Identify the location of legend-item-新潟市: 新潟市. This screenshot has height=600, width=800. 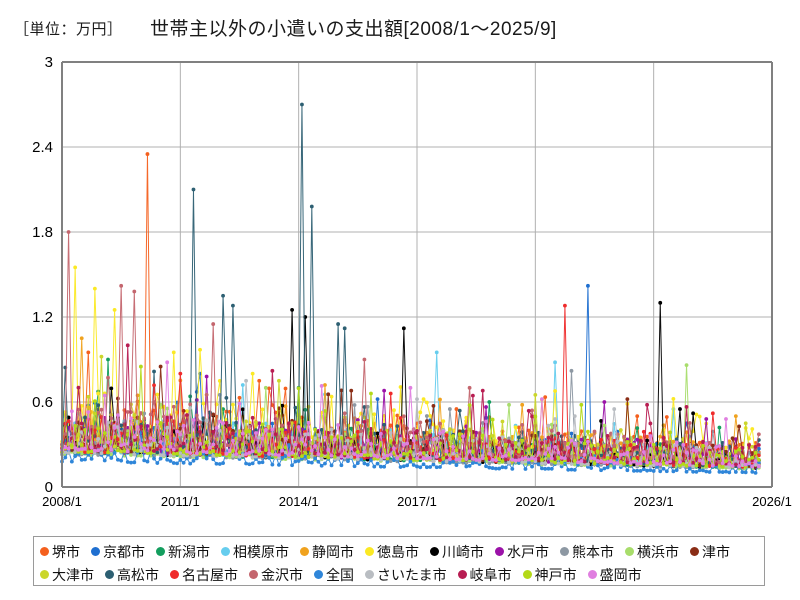
(183, 552).